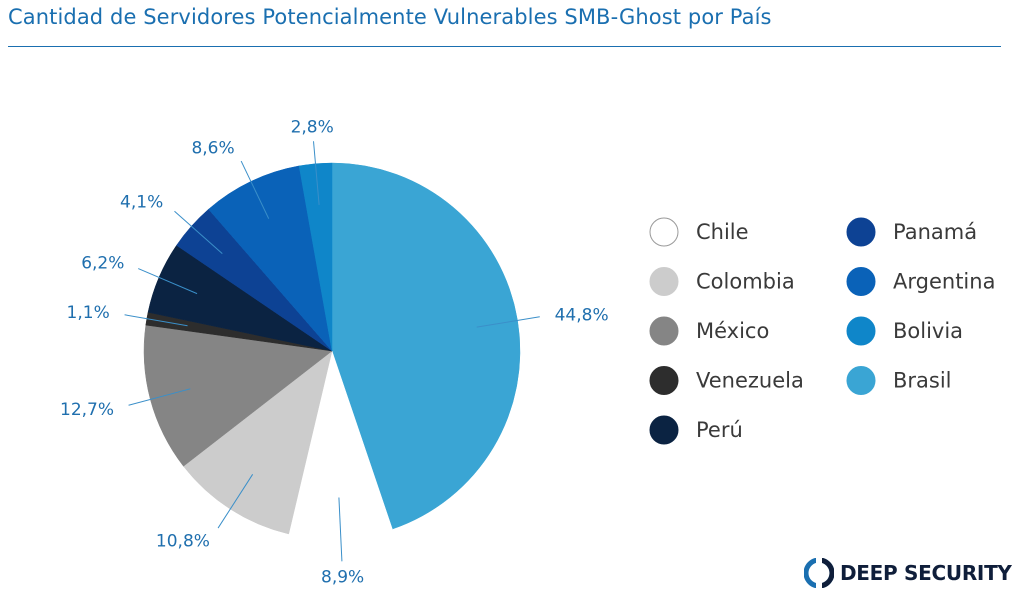 The height and width of the screenshot is (594, 1024). I want to click on legend-marker-chile, so click(664, 232).